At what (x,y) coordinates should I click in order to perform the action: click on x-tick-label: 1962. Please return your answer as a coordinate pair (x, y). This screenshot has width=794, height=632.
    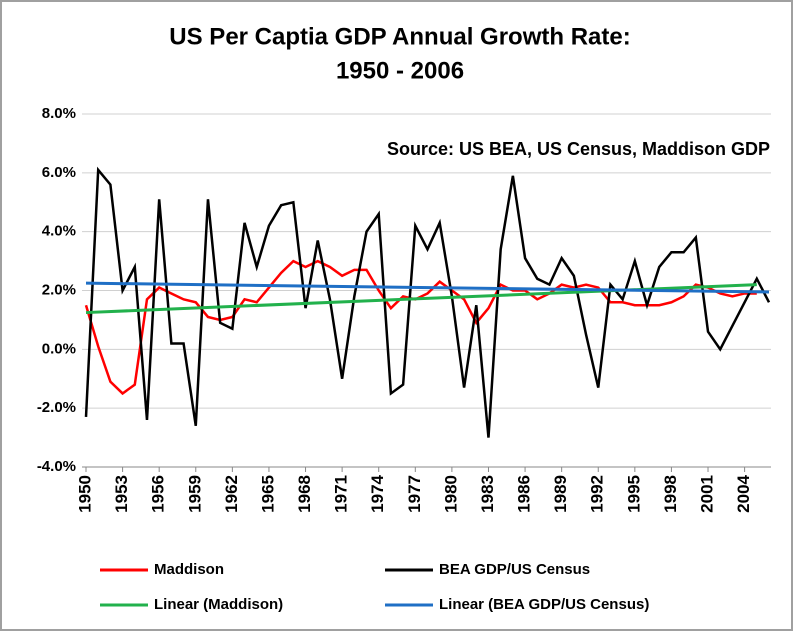
    Looking at the image, I should click on (231, 494).